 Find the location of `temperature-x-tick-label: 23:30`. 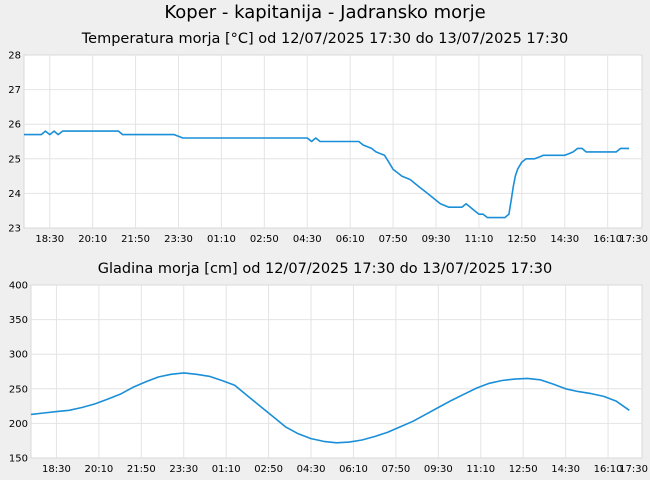

temperature-x-tick-label: 23:30 is located at coordinates (178, 239).